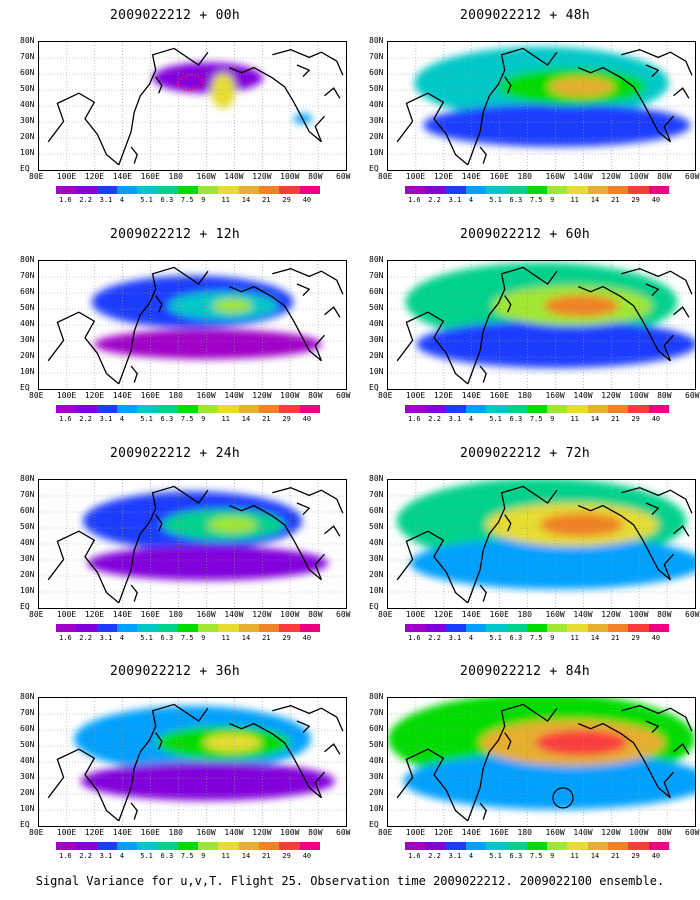 The width and height of the screenshot is (700, 900). Describe the element at coordinates (27, 590) in the screenshot. I see `lat-tick-label: 10N` at that location.